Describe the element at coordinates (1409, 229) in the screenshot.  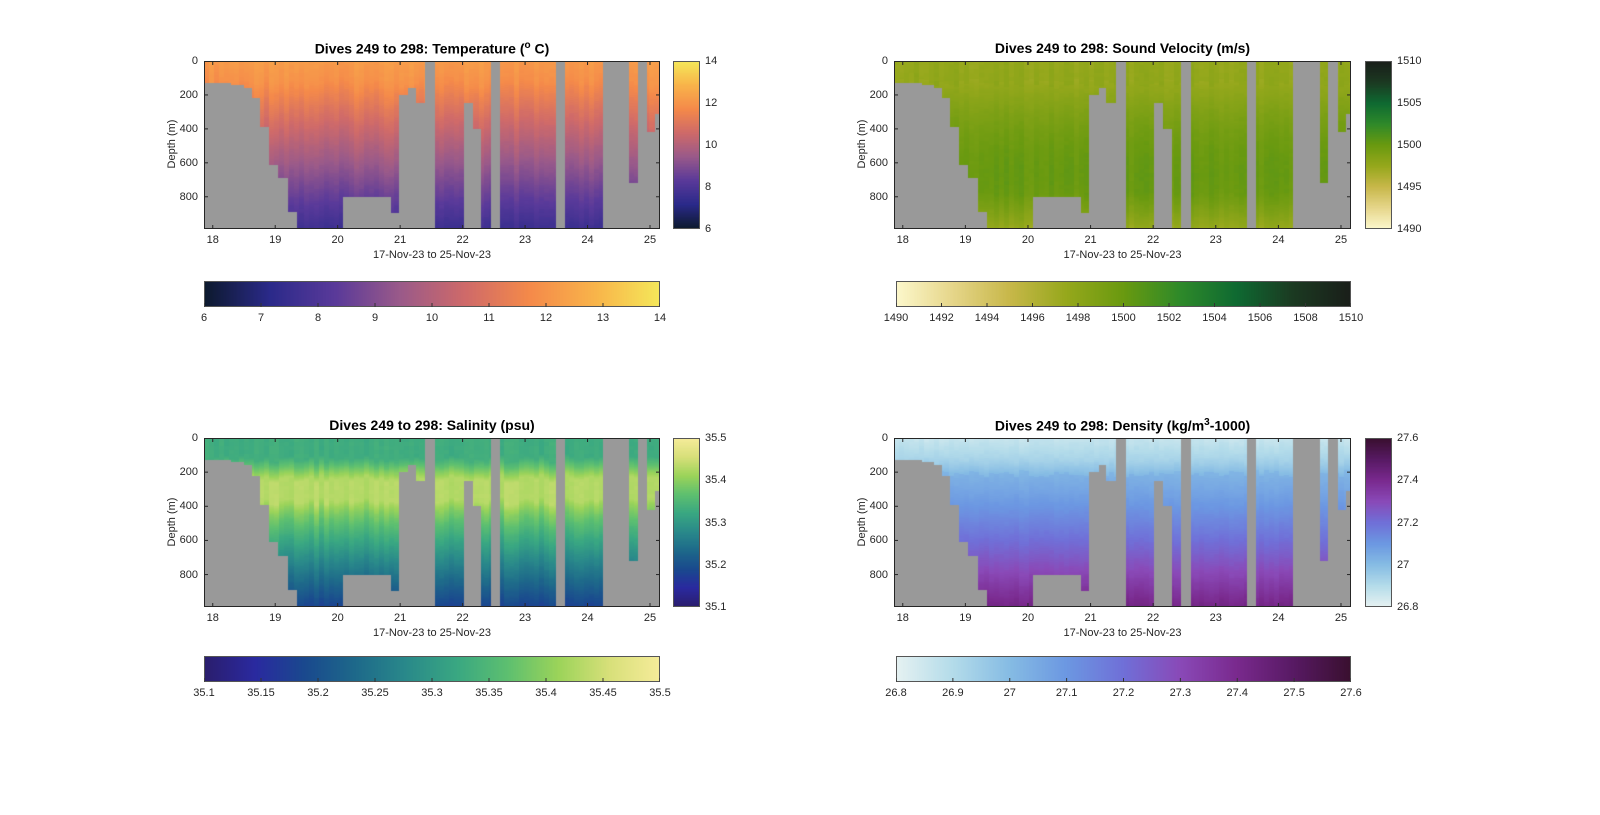
I see `colorbar-tick-label: 1490` at that location.